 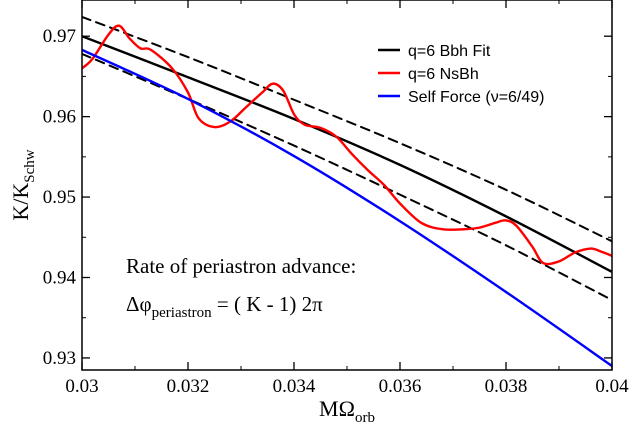 What do you see at coordinates (612, 386) in the screenshot?
I see `x-tick-label-5: 0.04` at bounding box center [612, 386].